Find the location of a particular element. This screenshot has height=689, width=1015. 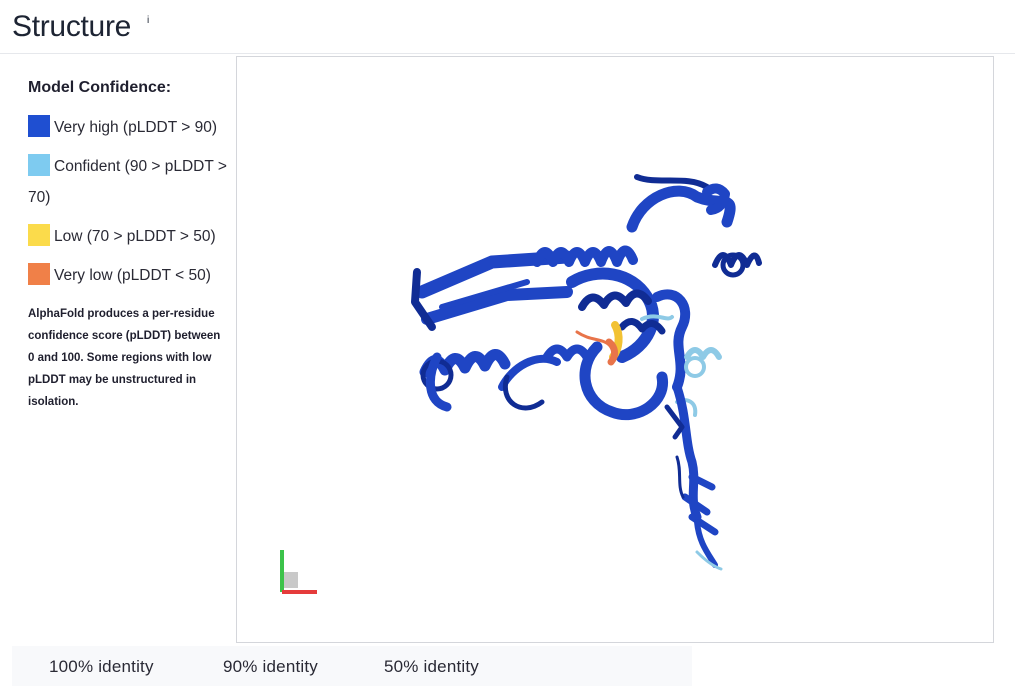

axes-indicator-icon is located at coordinates (298, 572).